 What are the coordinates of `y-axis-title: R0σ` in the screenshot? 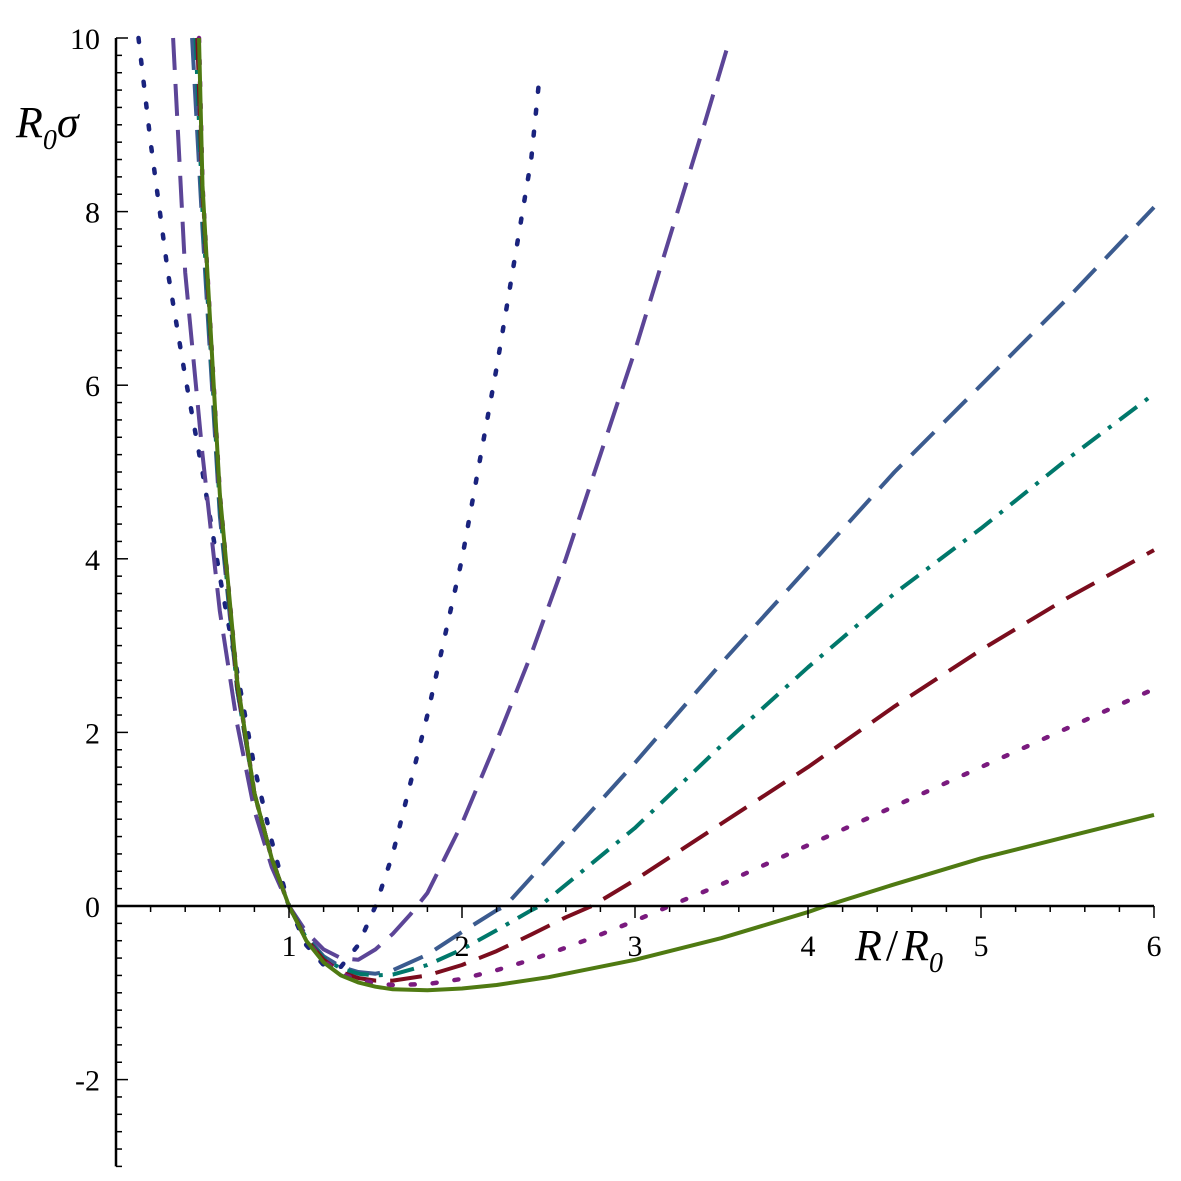 It's located at (48, 127).